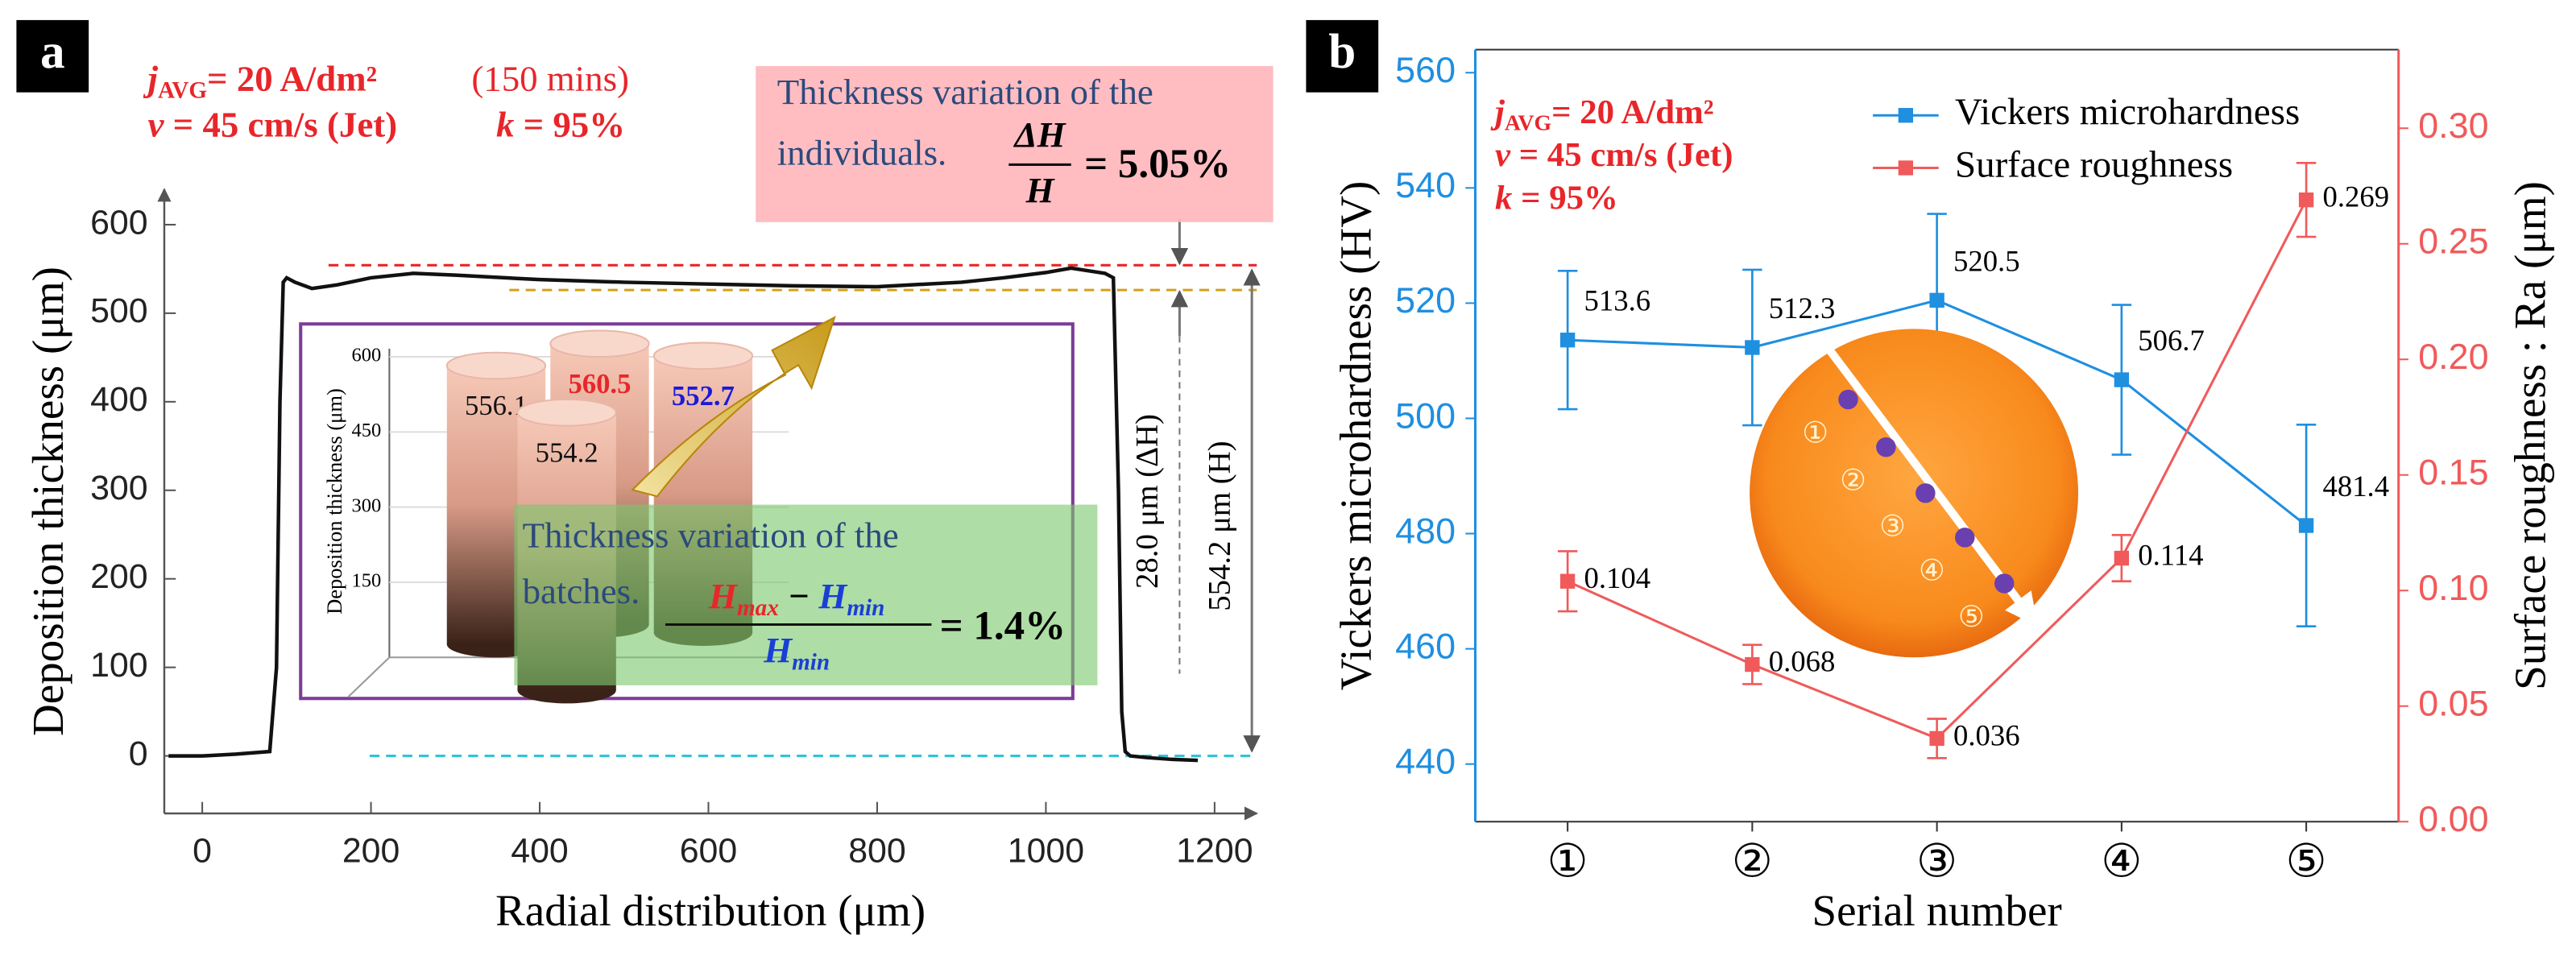 This screenshot has height=960, width=2576. I want to click on note-text: batches., so click(581, 591).